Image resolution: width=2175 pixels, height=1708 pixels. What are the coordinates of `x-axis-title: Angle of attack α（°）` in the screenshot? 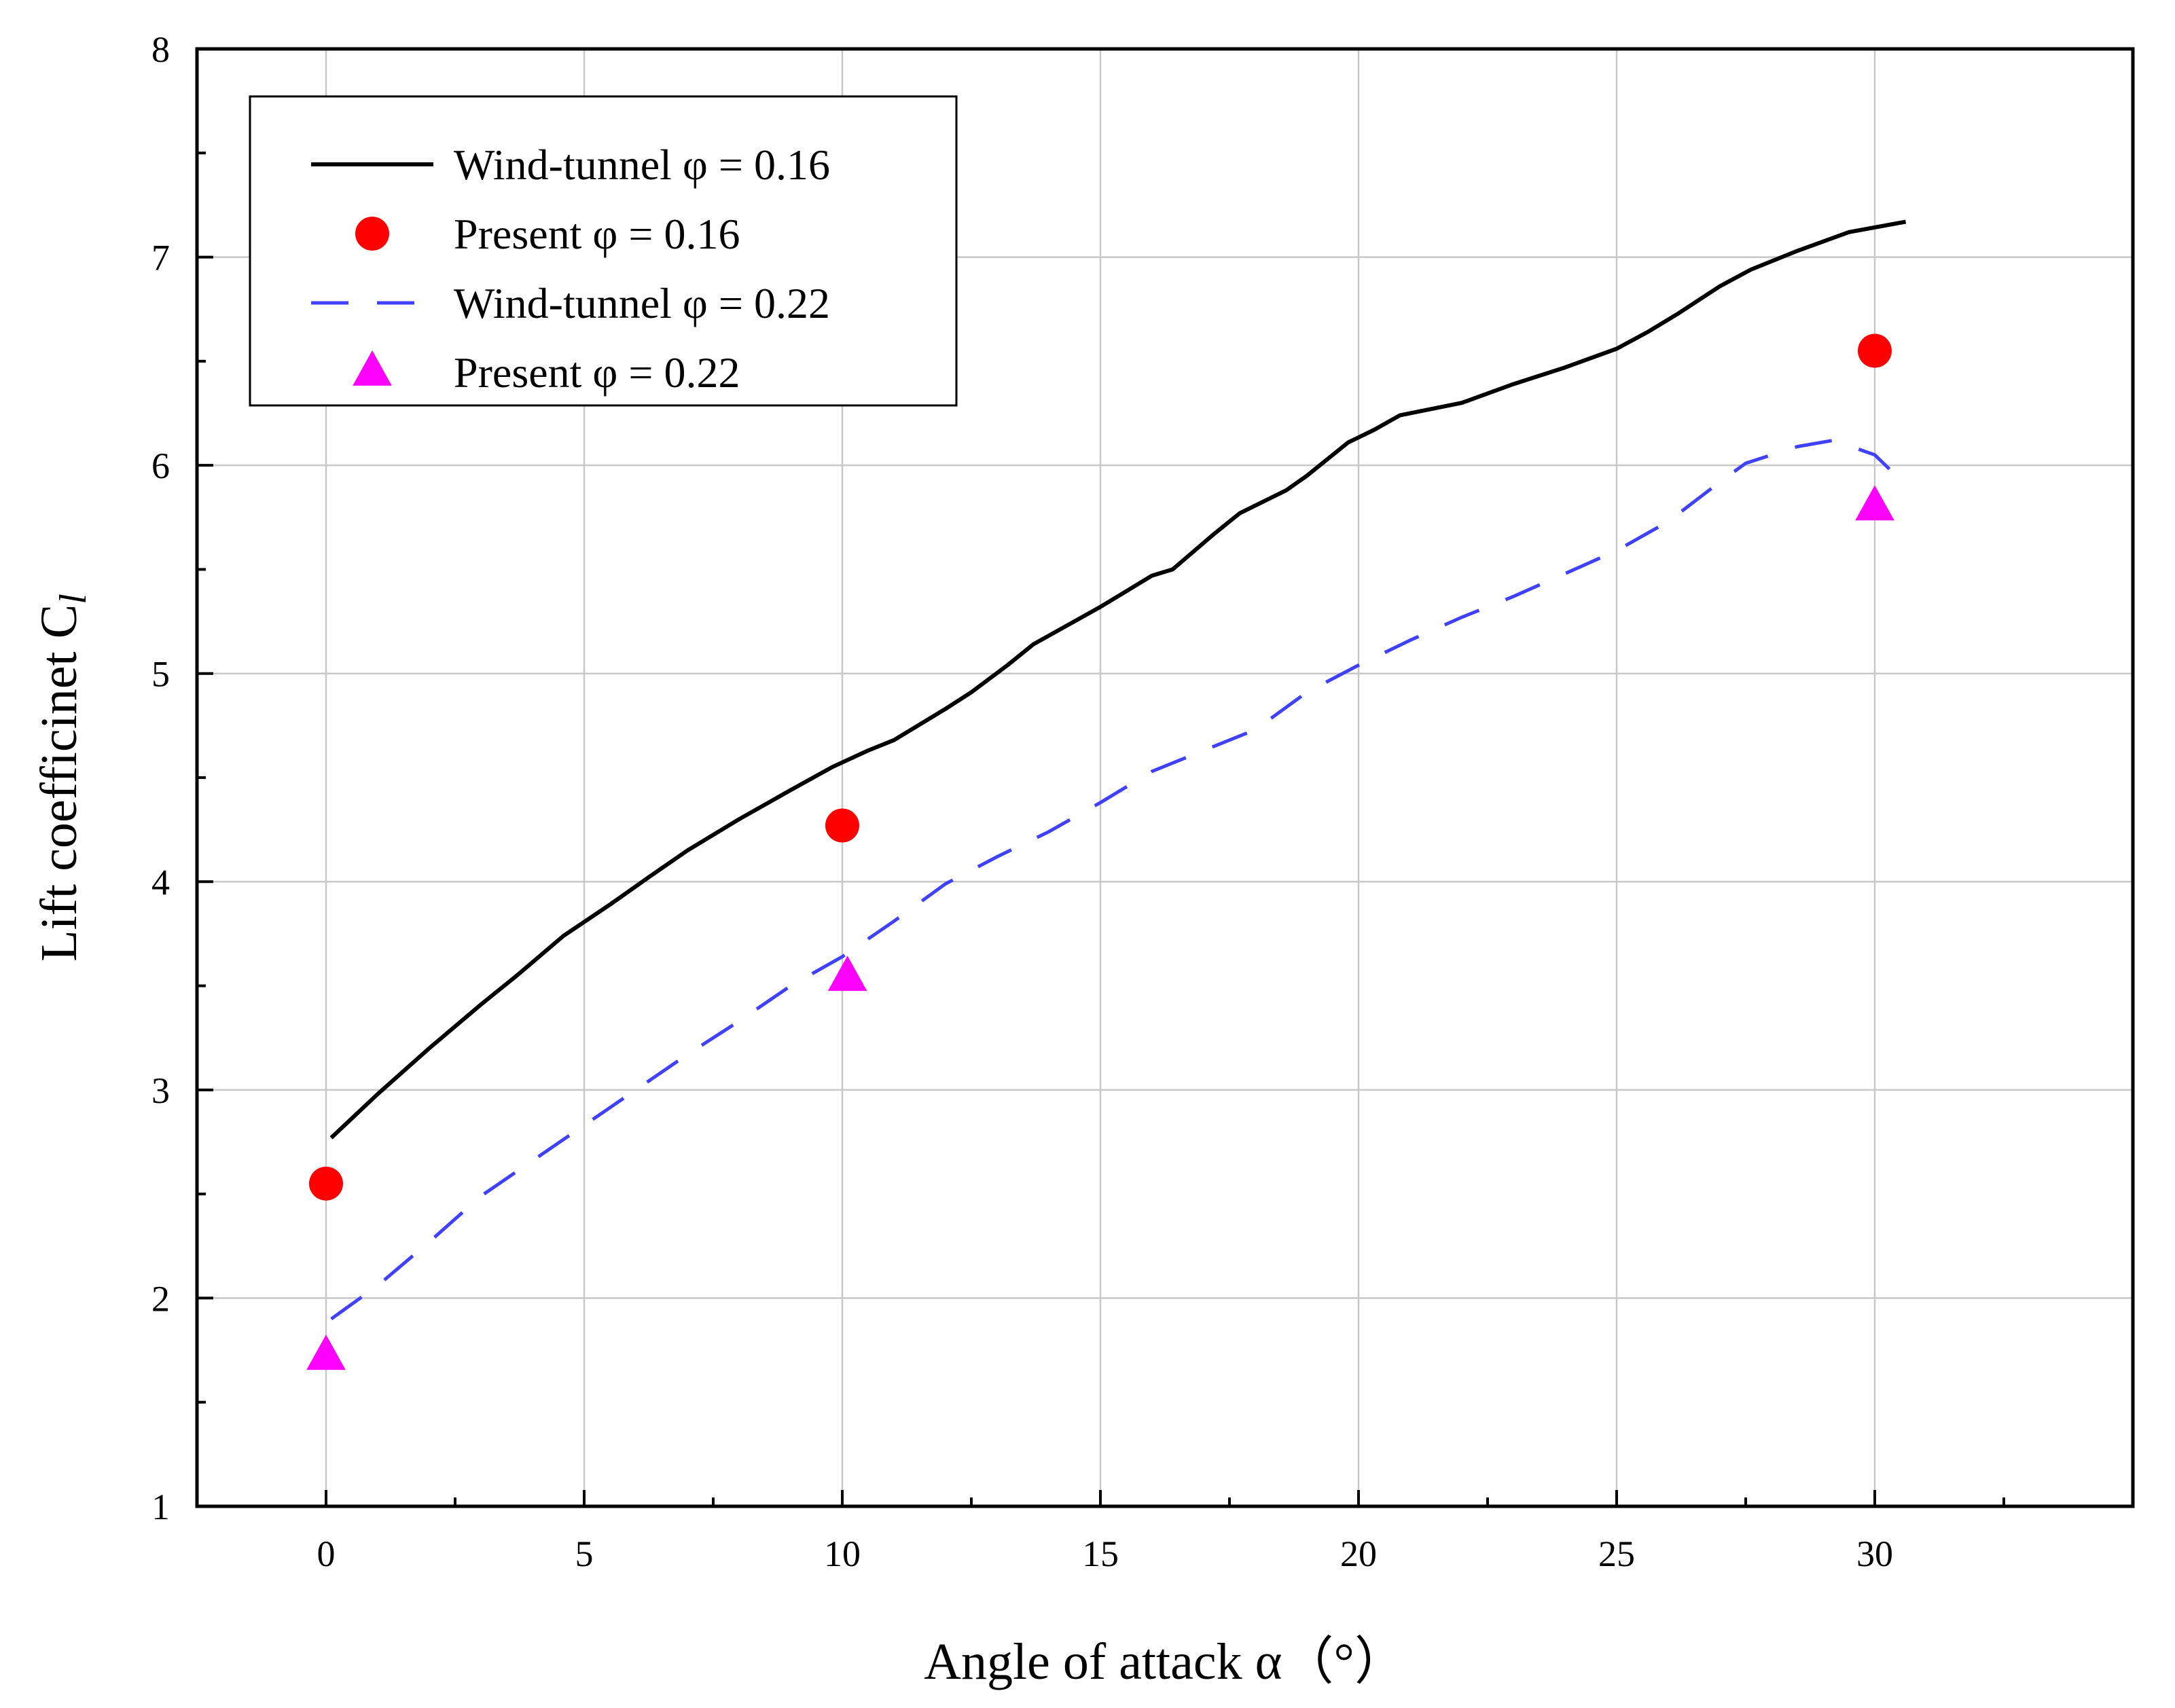 It's located at (1165, 1661).